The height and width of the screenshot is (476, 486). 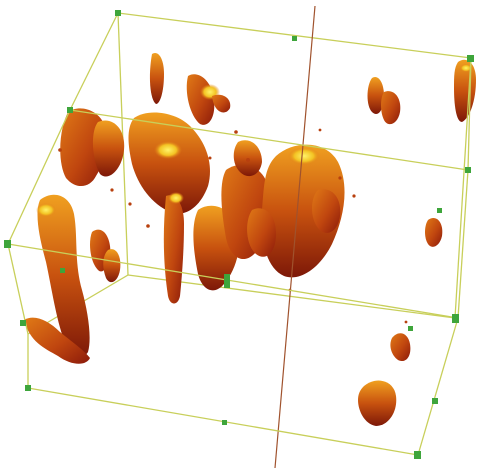 I want to click on handle-top-back-mid, so click(x=294, y=38).